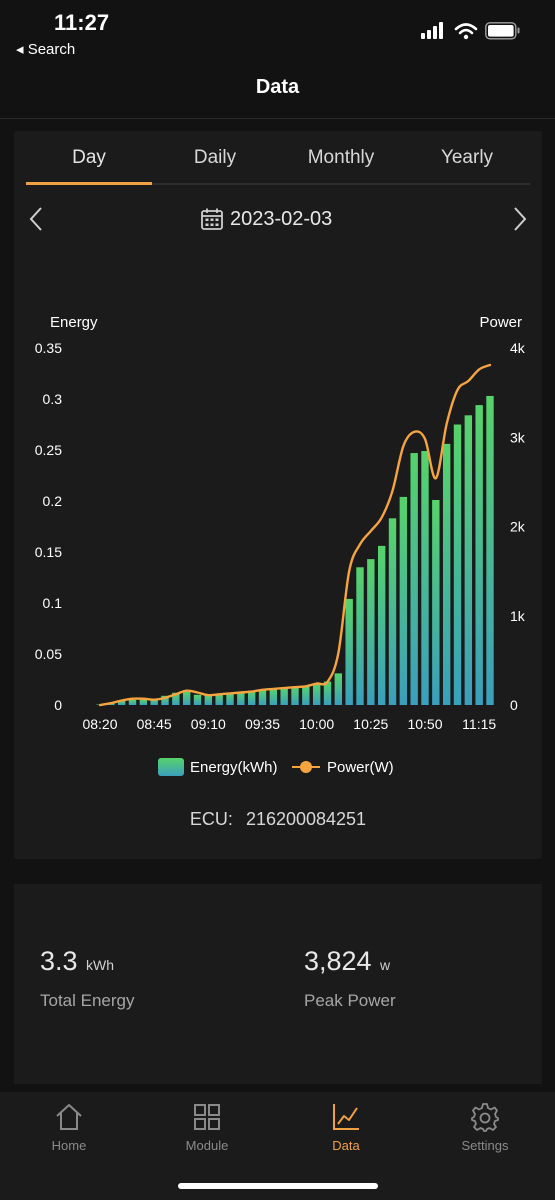 The image size is (555, 1200). Describe the element at coordinates (277, 118) in the screenshot. I see `nav-divider` at that location.